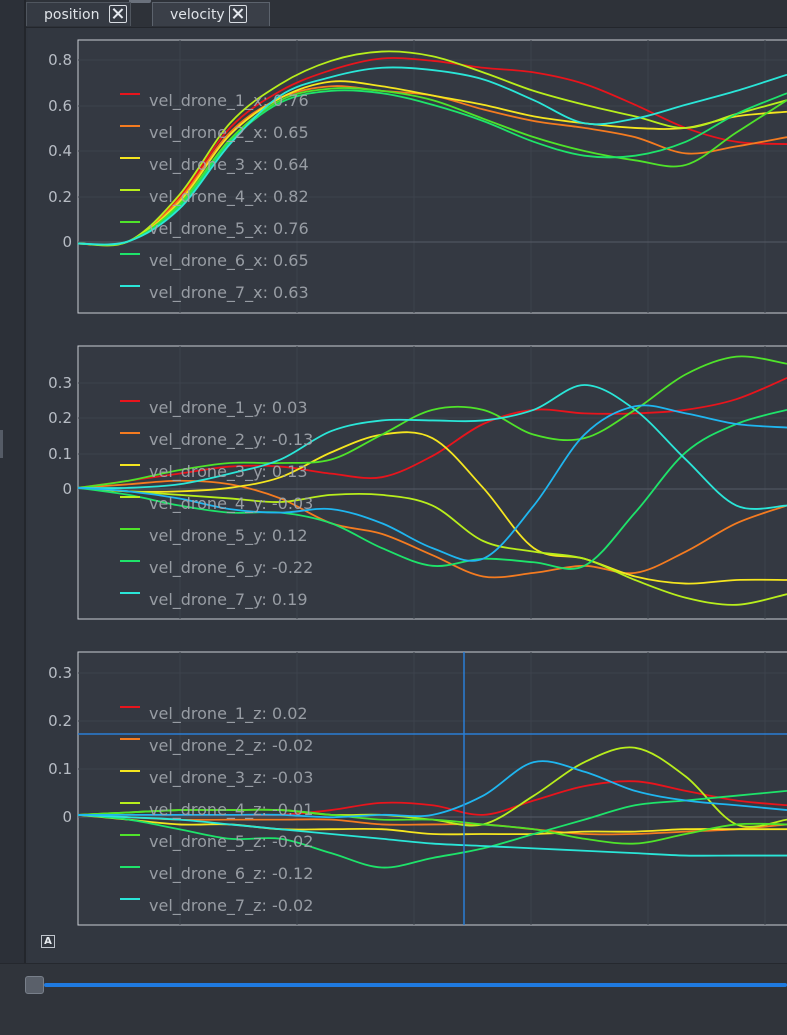 Image resolution: width=787 pixels, height=1035 pixels. Describe the element at coordinates (229, 101) in the screenshot. I see `legend-entry: vel_drone_1_x: 0.76` at that location.